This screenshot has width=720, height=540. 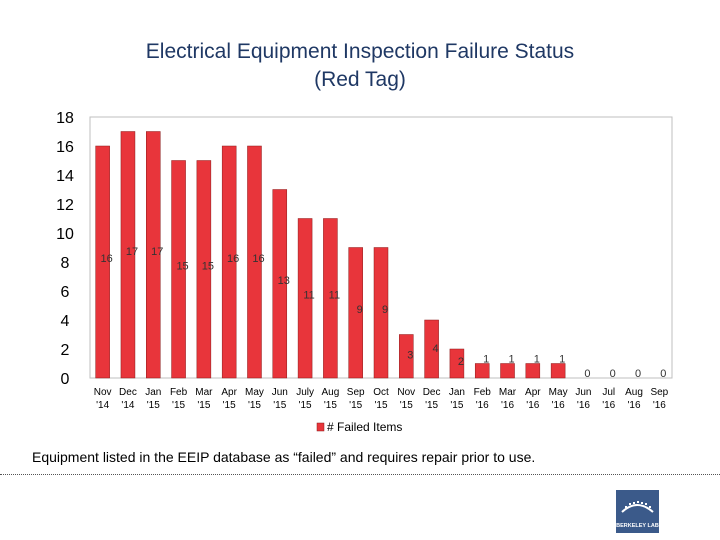 I want to click on y-tick-label: 16, so click(x=65, y=147).